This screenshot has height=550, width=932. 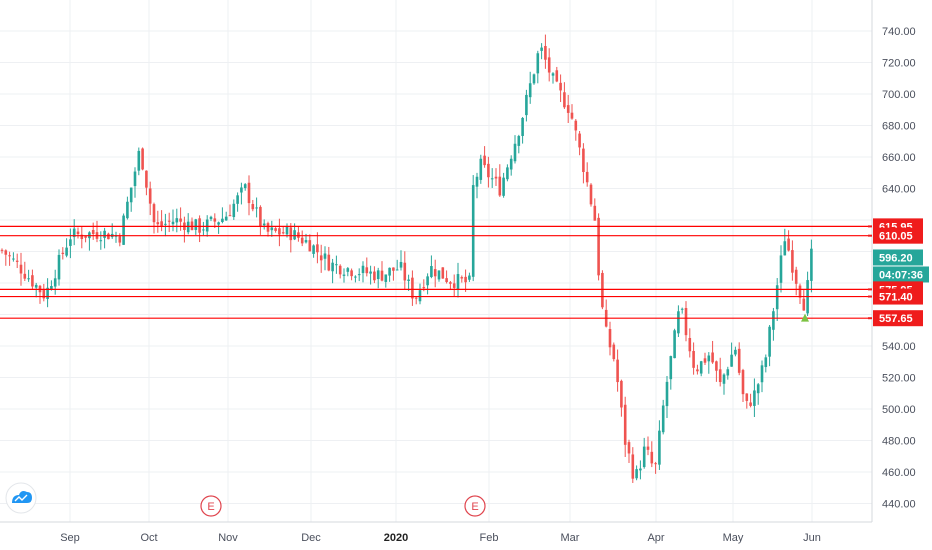 What do you see at coordinates (70, 538) in the screenshot?
I see `x-tick-label: Sep` at bounding box center [70, 538].